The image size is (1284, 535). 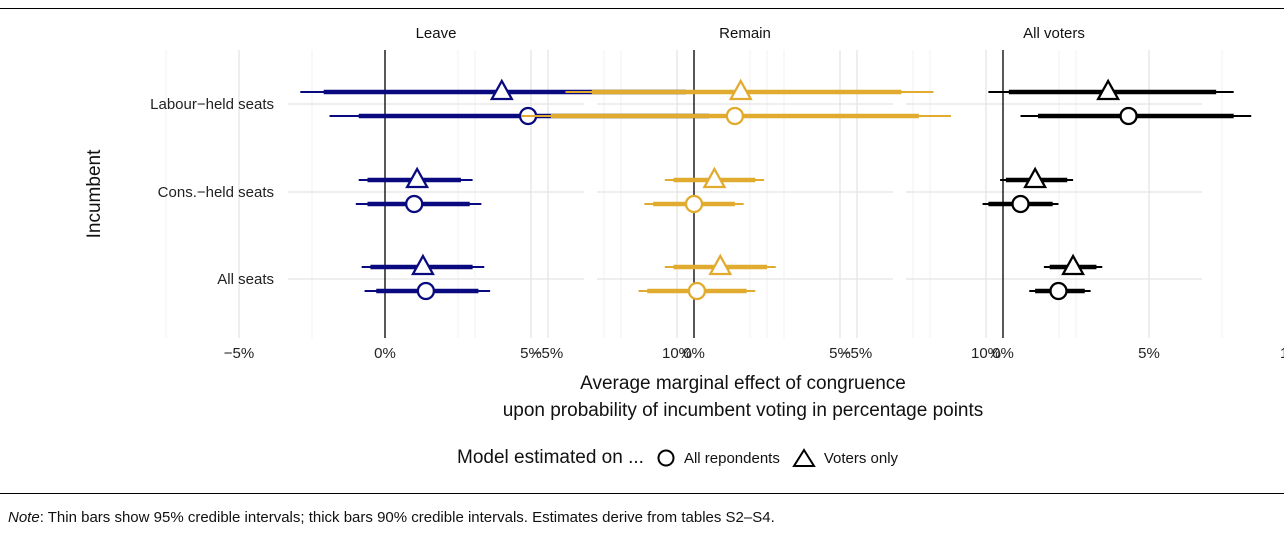 I want to click on legend-label-voters-only: Voters only, so click(x=861, y=458).